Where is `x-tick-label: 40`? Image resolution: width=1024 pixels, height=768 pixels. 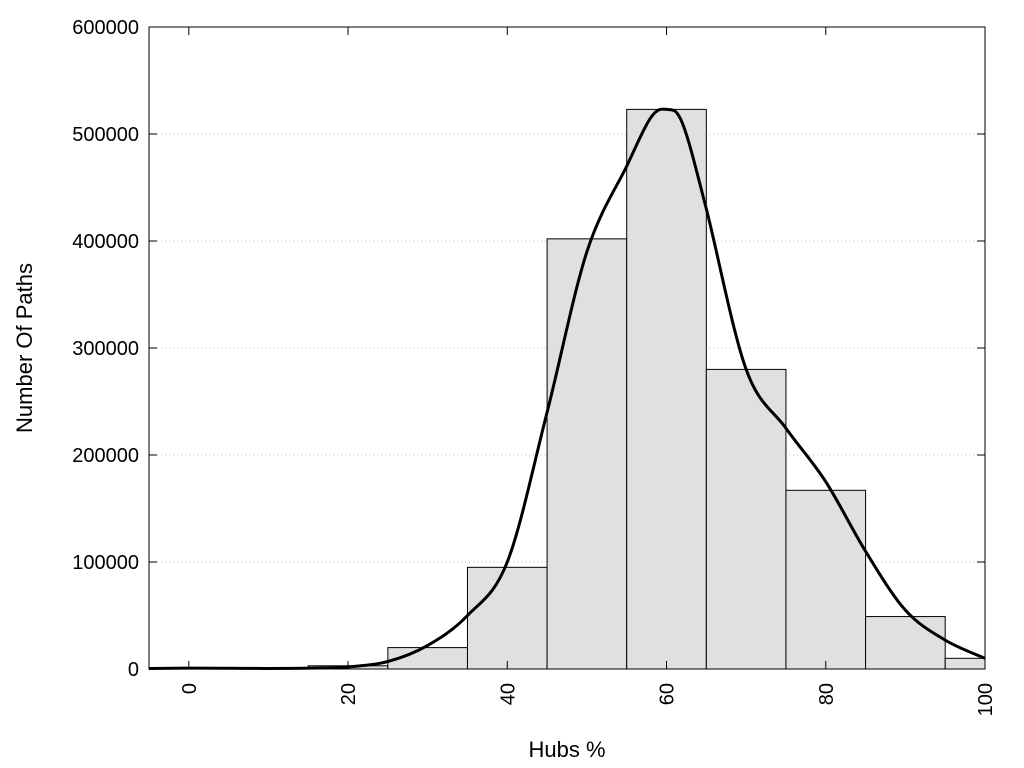
x-tick-label: 40 is located at coordinates (508, 694).